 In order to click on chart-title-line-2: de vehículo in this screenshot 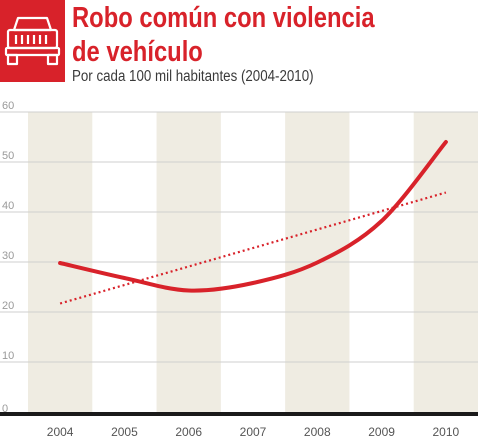, I will do `click(137, 52)`.